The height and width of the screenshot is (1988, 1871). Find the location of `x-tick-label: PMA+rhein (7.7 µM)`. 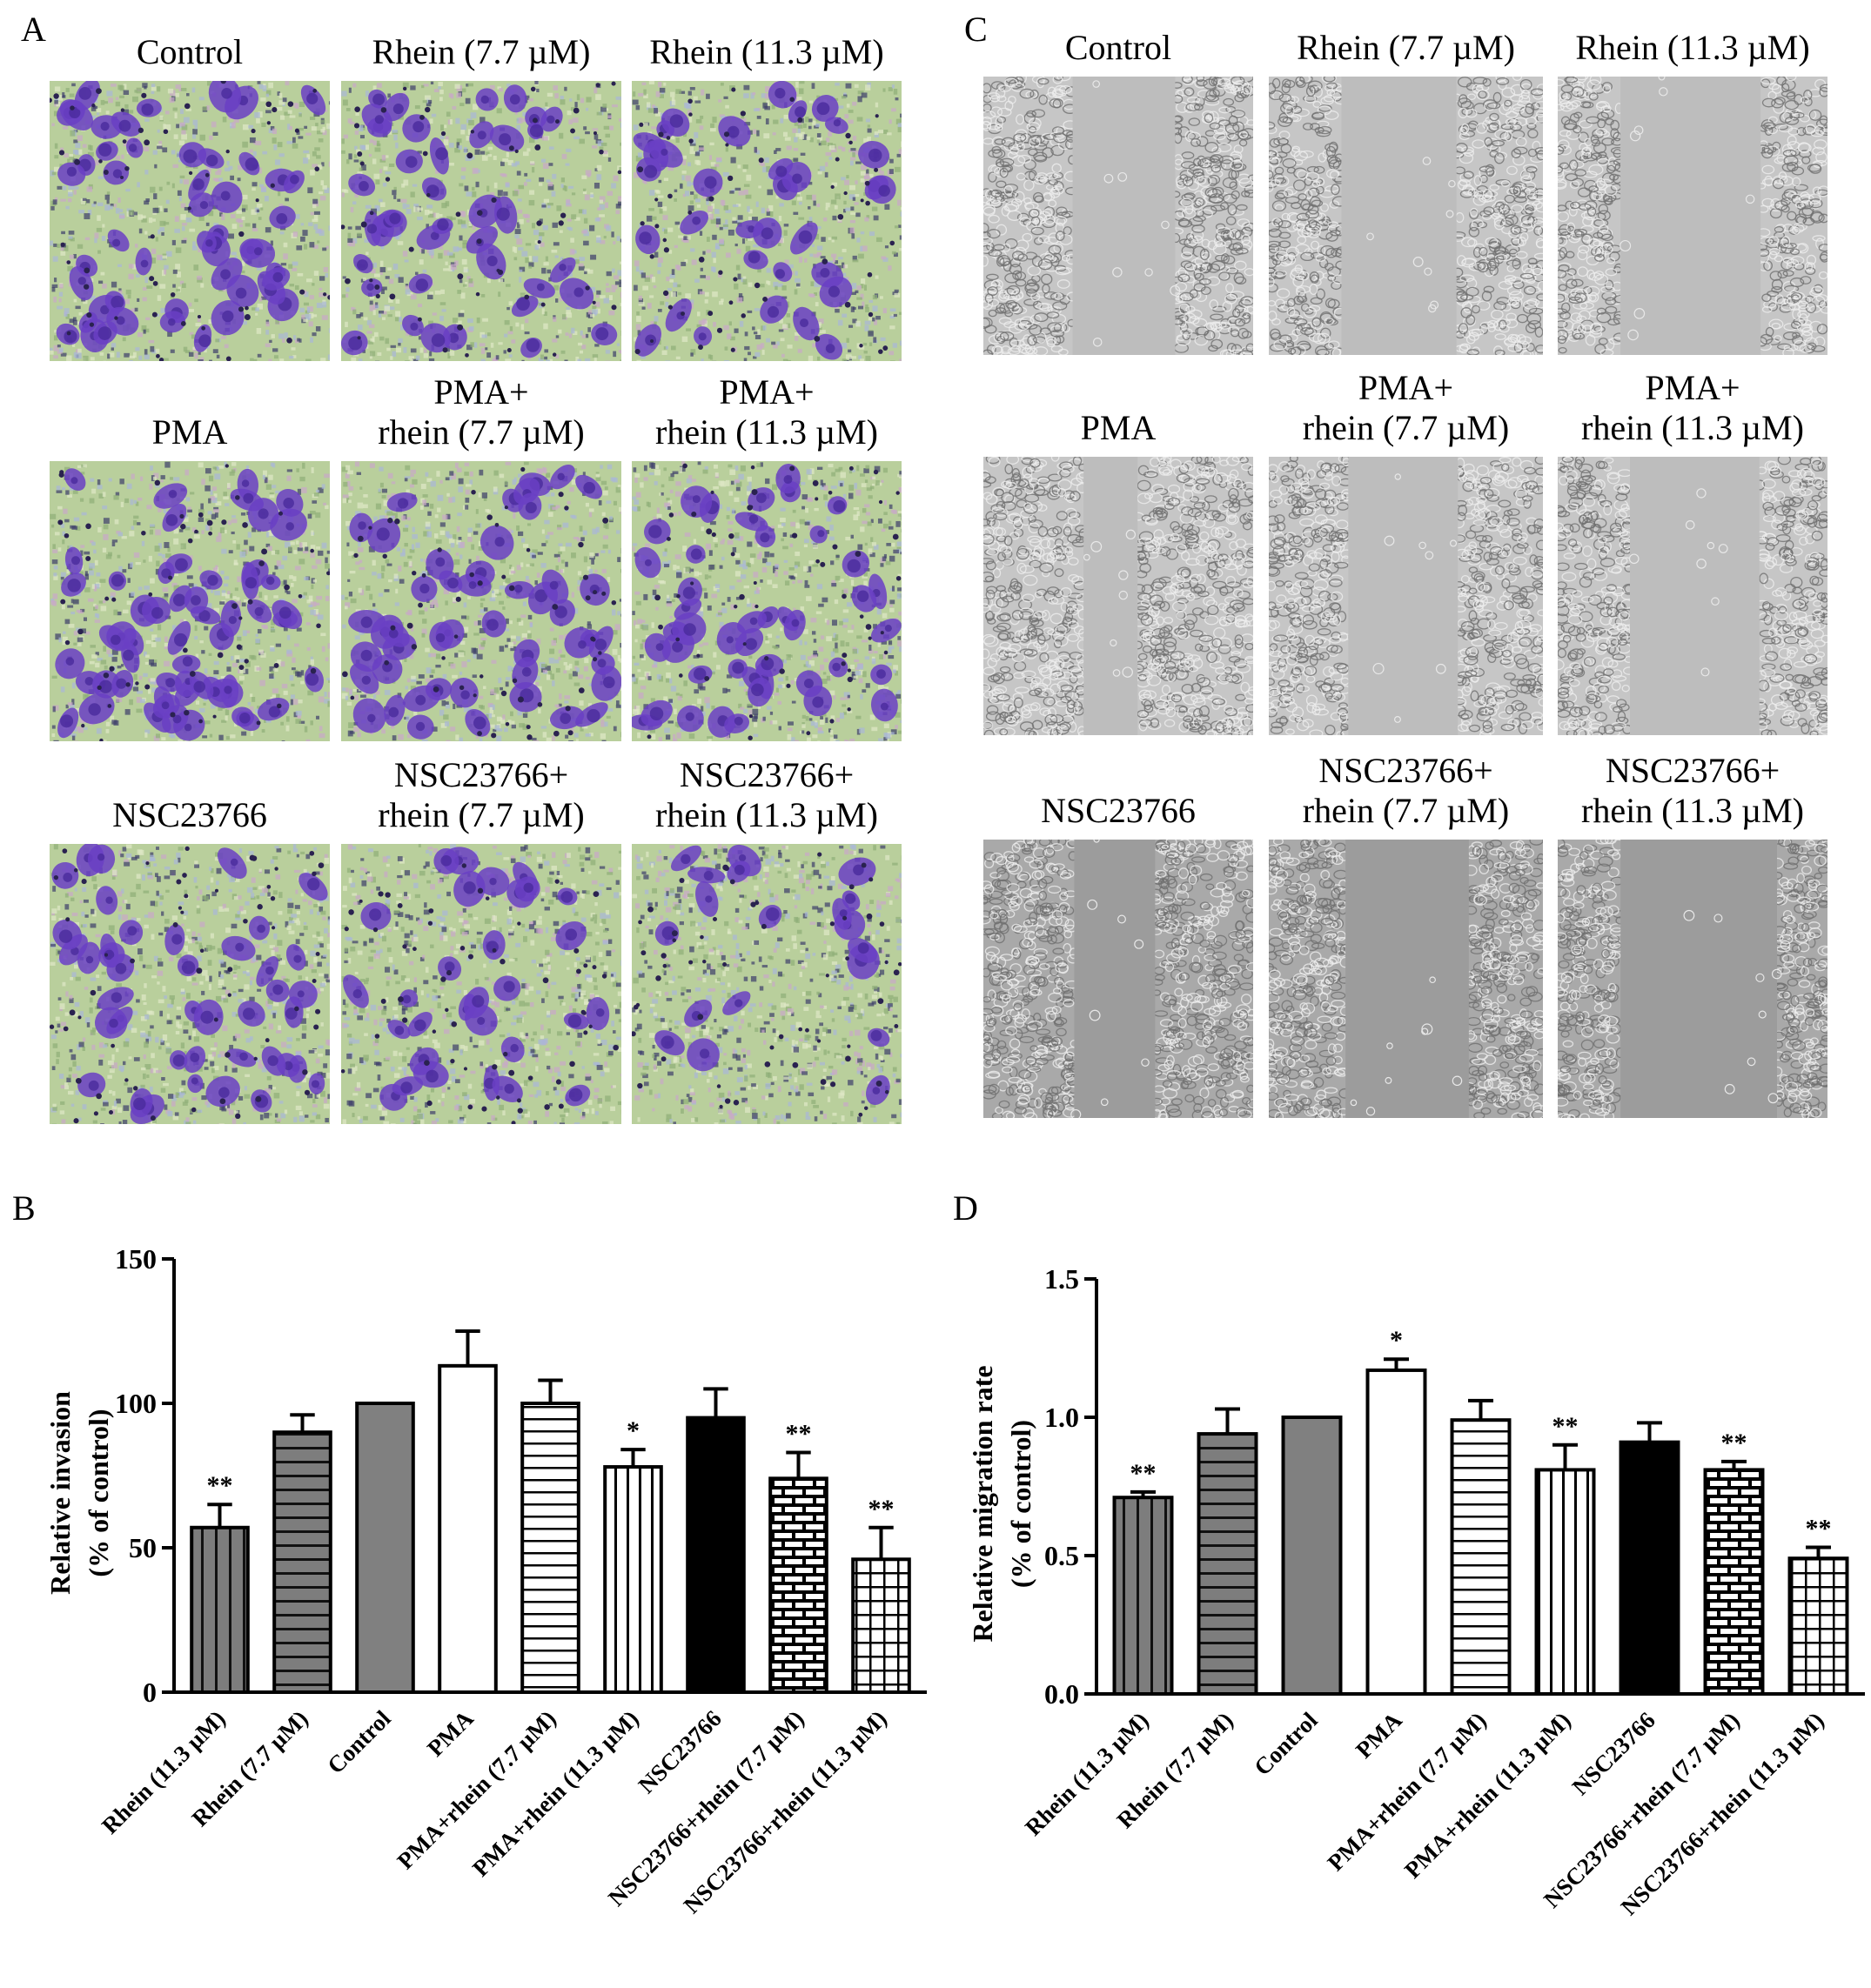

x-tick-label: PMA+rhein (7.7 µM) is located at coordinates (477, 1790).